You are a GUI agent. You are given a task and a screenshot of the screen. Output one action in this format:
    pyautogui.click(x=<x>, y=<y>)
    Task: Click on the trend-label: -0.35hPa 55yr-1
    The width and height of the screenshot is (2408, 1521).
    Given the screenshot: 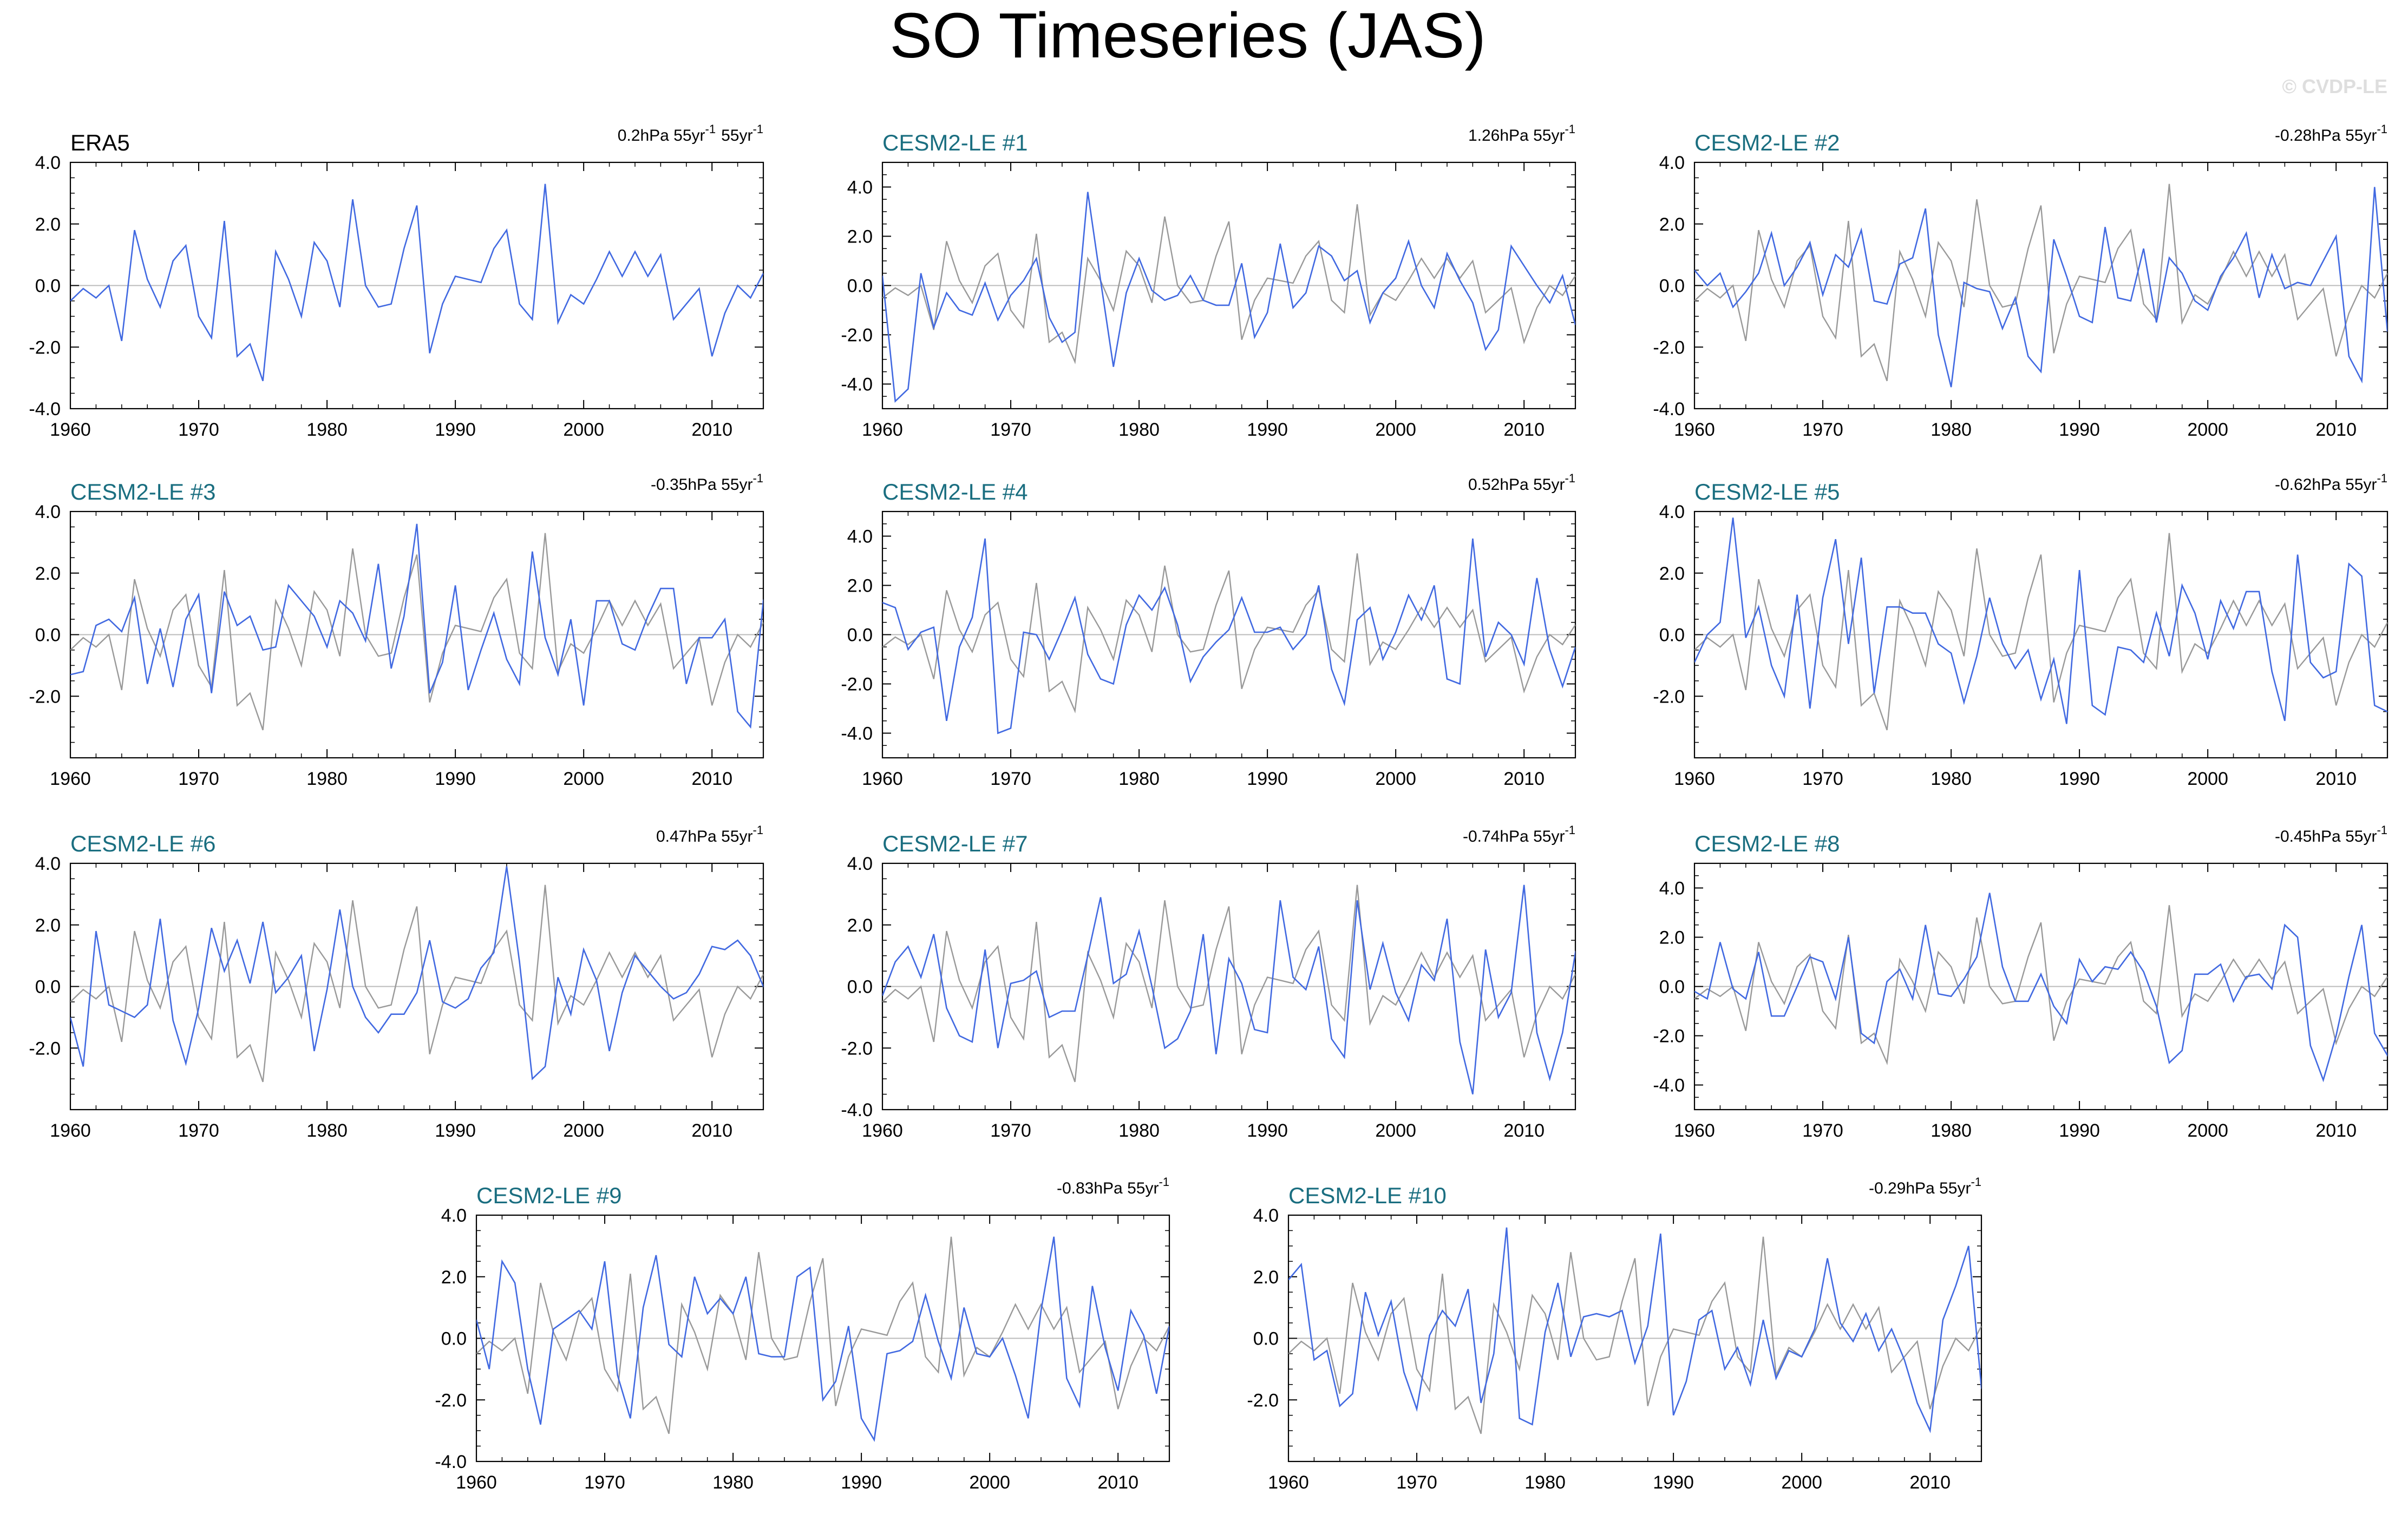 What is the action you would take?
    pyautogui.click(x=707, y=482)
    